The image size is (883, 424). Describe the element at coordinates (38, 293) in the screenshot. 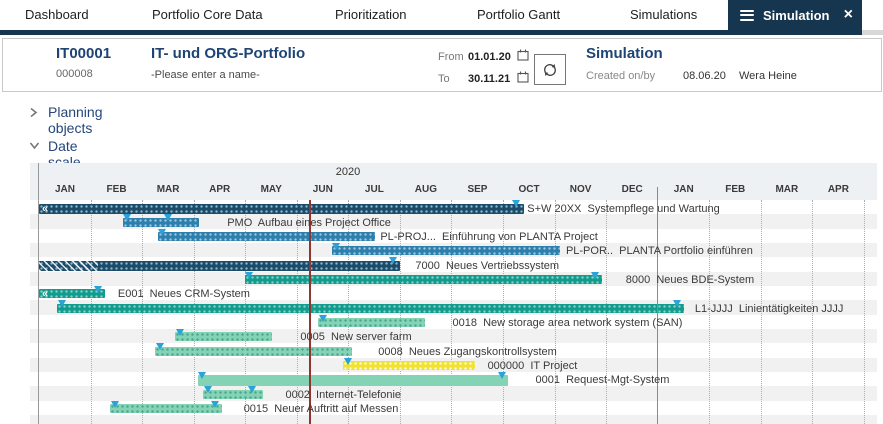

I see `gantt-left-border` at that location.